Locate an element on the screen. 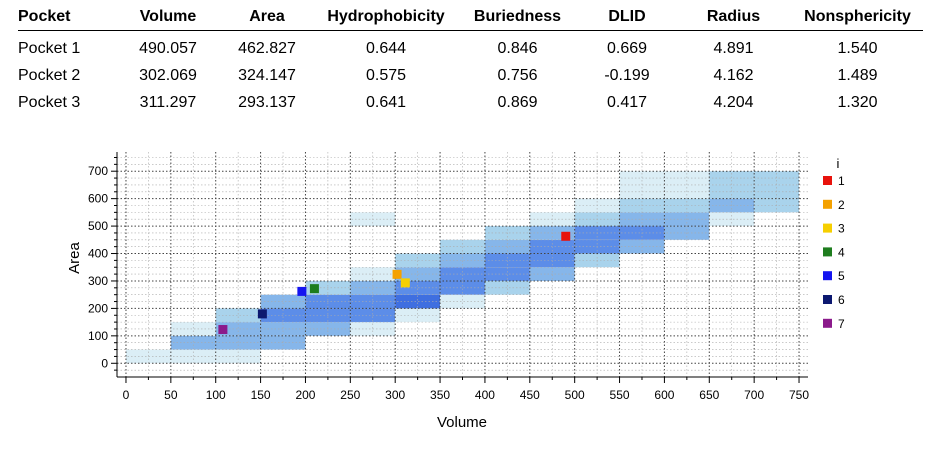 Image resolution: width=936 pixels, height=452 pixels. table-cell: Pocket 2 is located at coordinates (49, 75).